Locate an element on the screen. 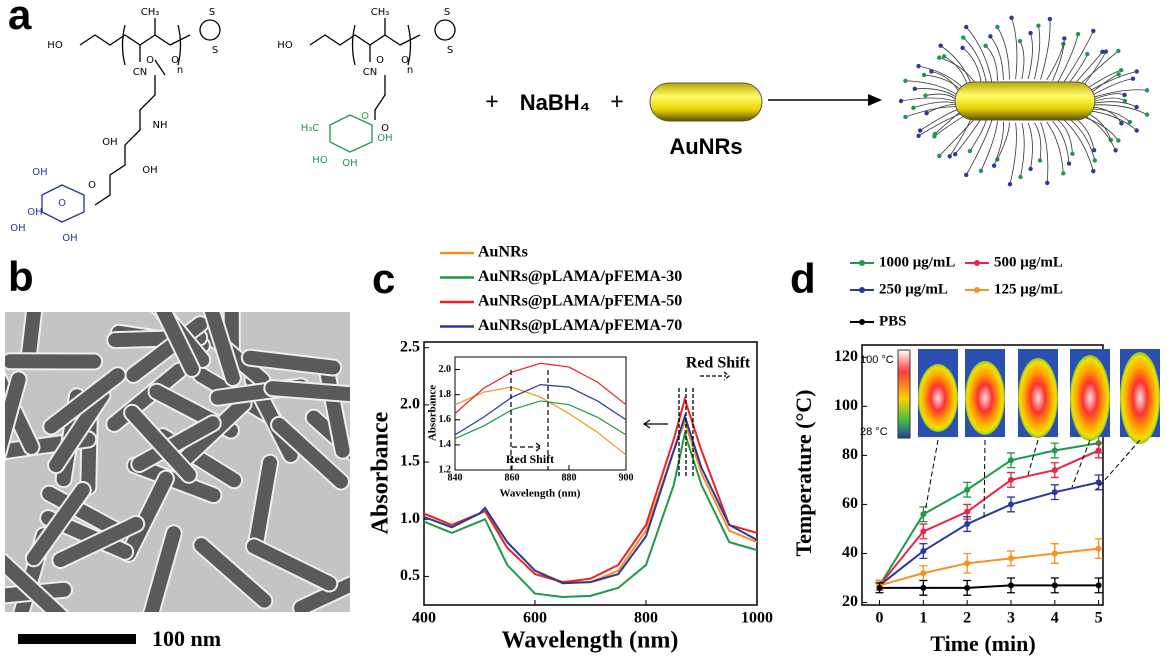  atom-label: H₃C is located at coordinates (310, 128).